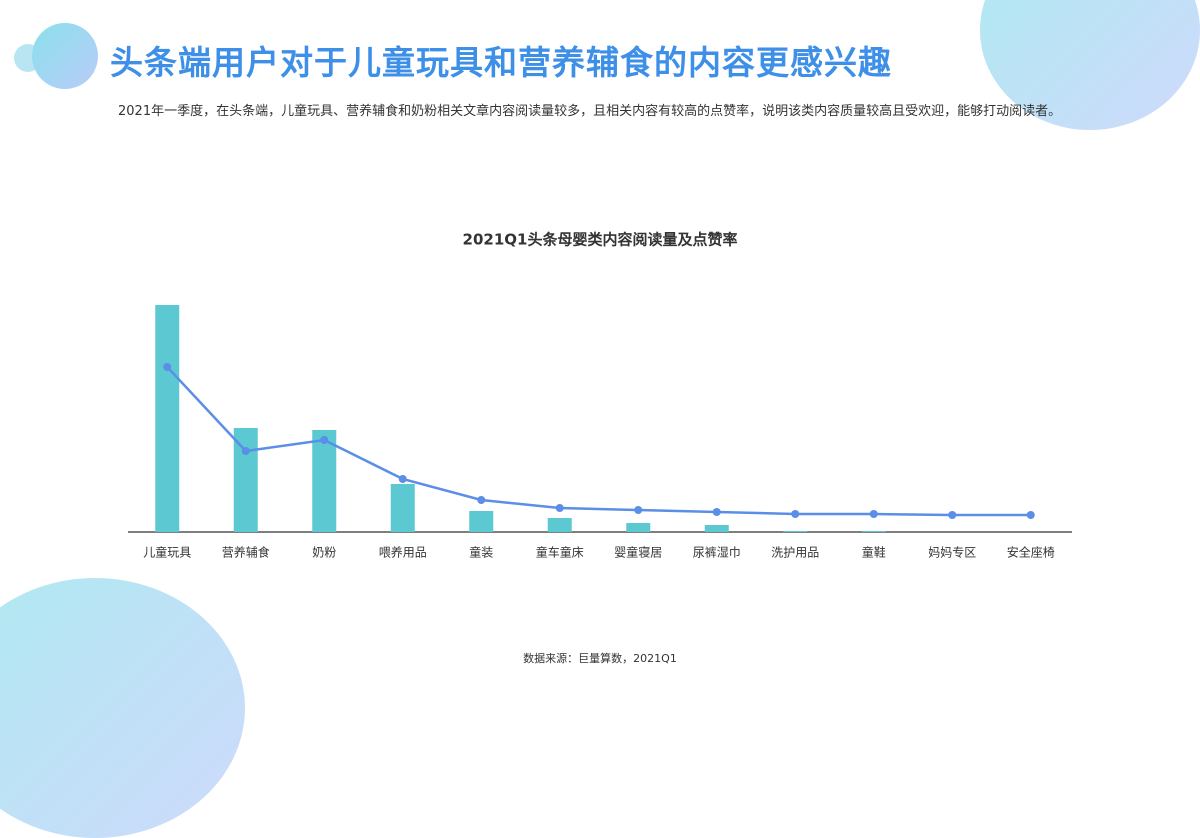 The image size is (1200, 838). I want to click on chart-title: 2021Q1头条母婴类内容阅读量及点赞率, so click(600, 240).